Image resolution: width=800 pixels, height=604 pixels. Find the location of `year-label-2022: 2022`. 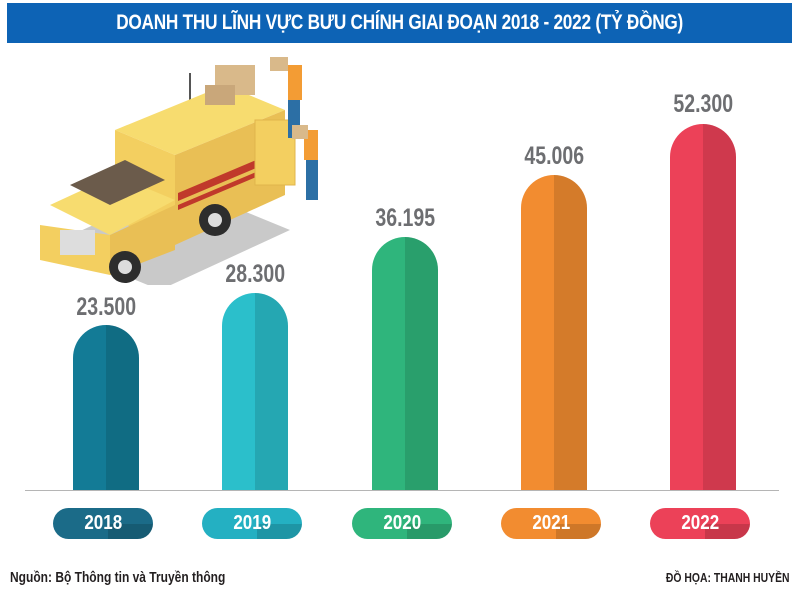

year-label-2022: 2022 is located at coordinates (700, 523).